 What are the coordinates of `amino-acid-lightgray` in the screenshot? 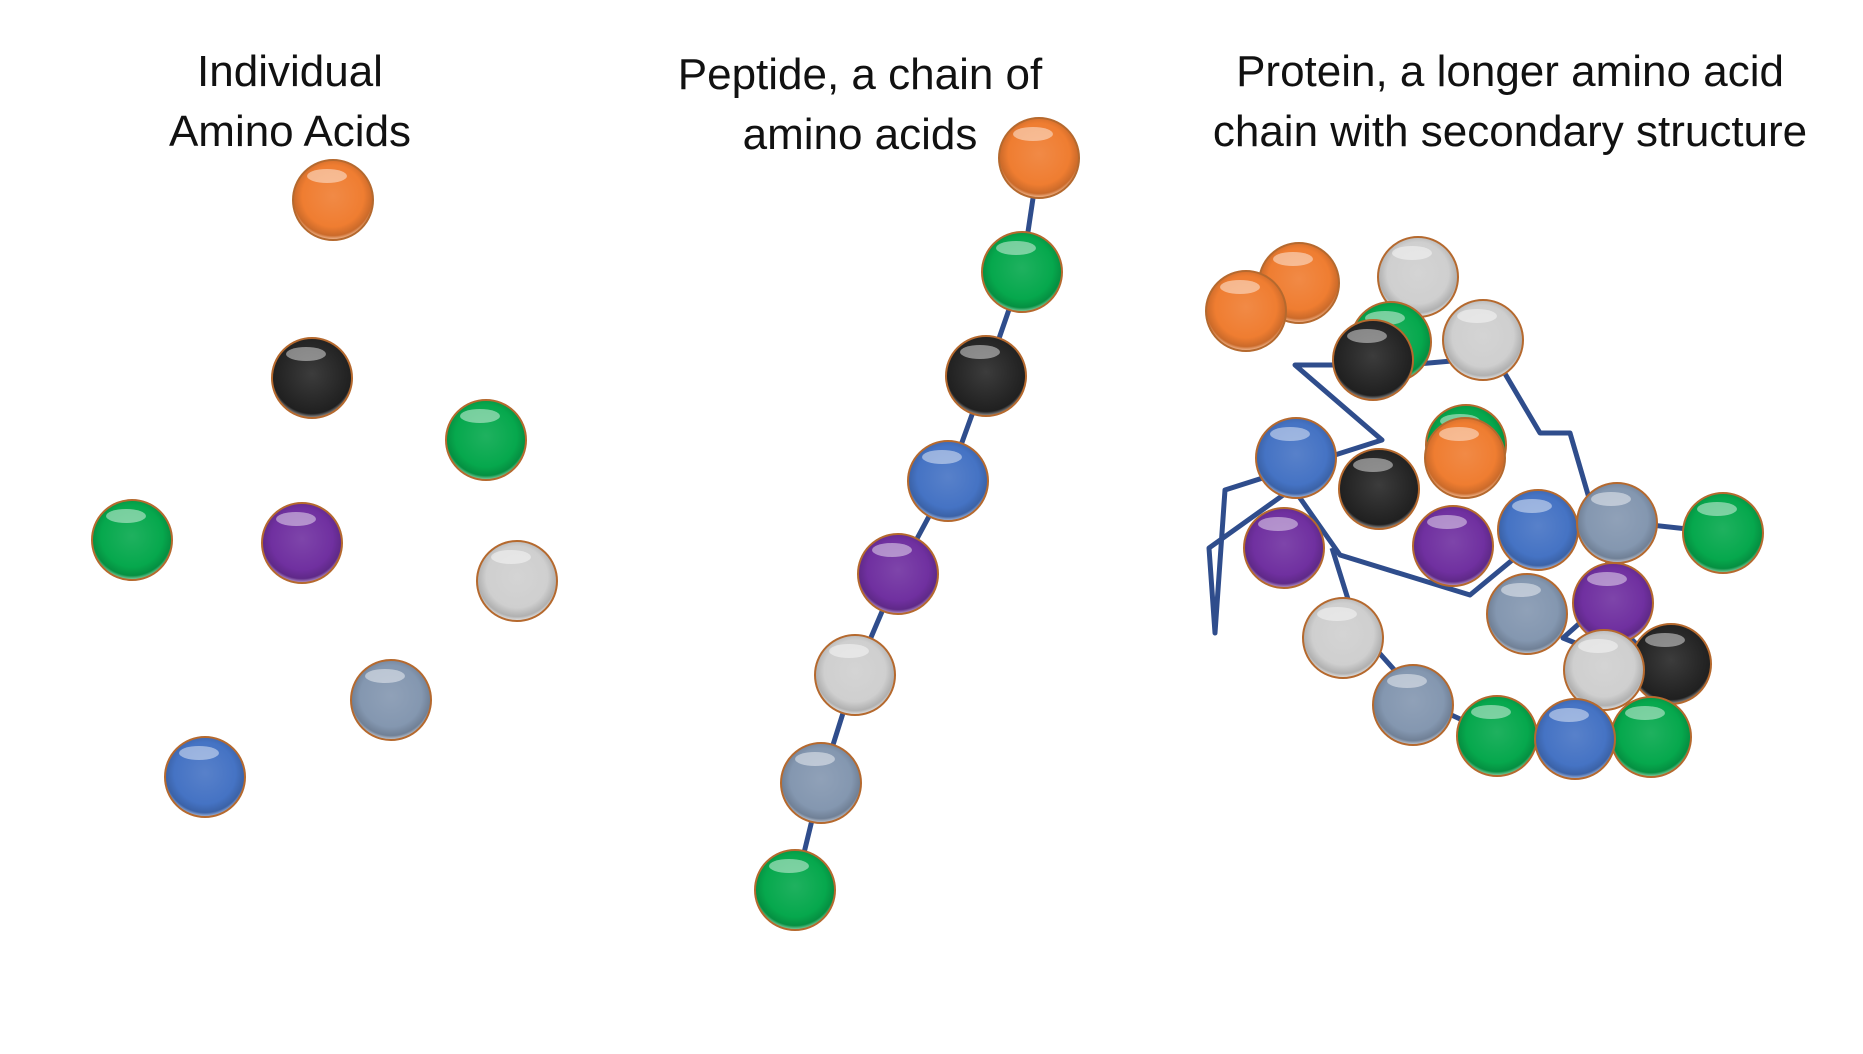 It's located at (517, 581).